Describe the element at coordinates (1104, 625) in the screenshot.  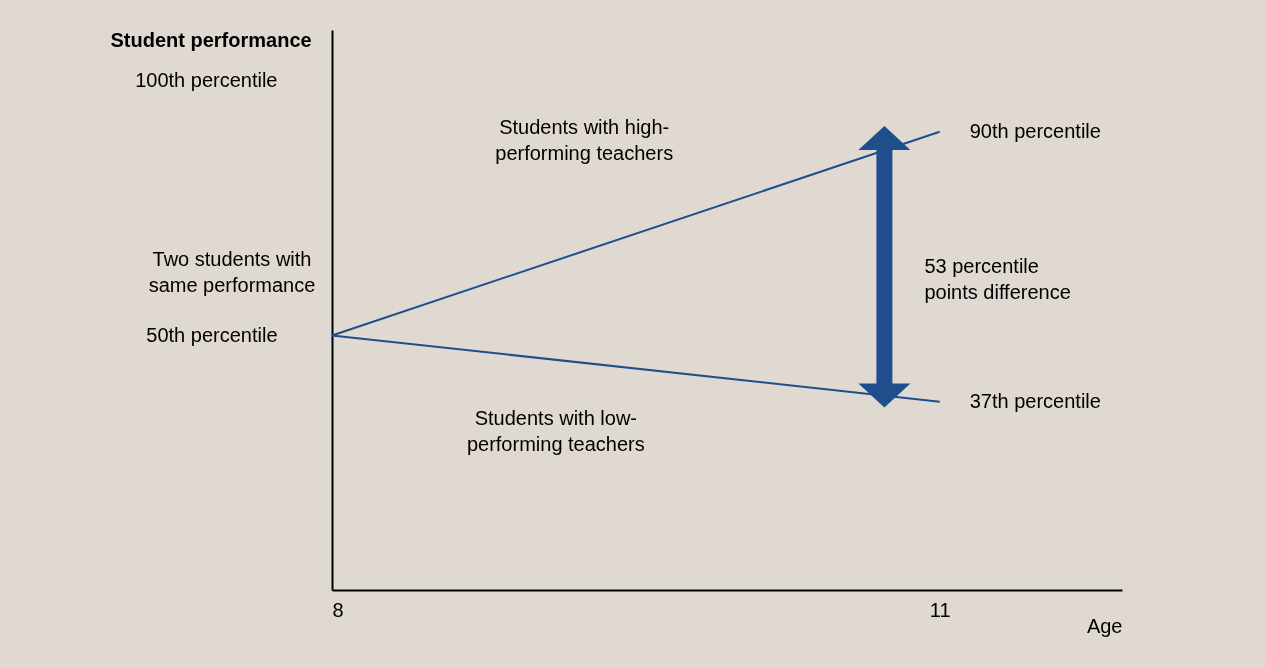
I see `x-axis-title: Age` at that location.